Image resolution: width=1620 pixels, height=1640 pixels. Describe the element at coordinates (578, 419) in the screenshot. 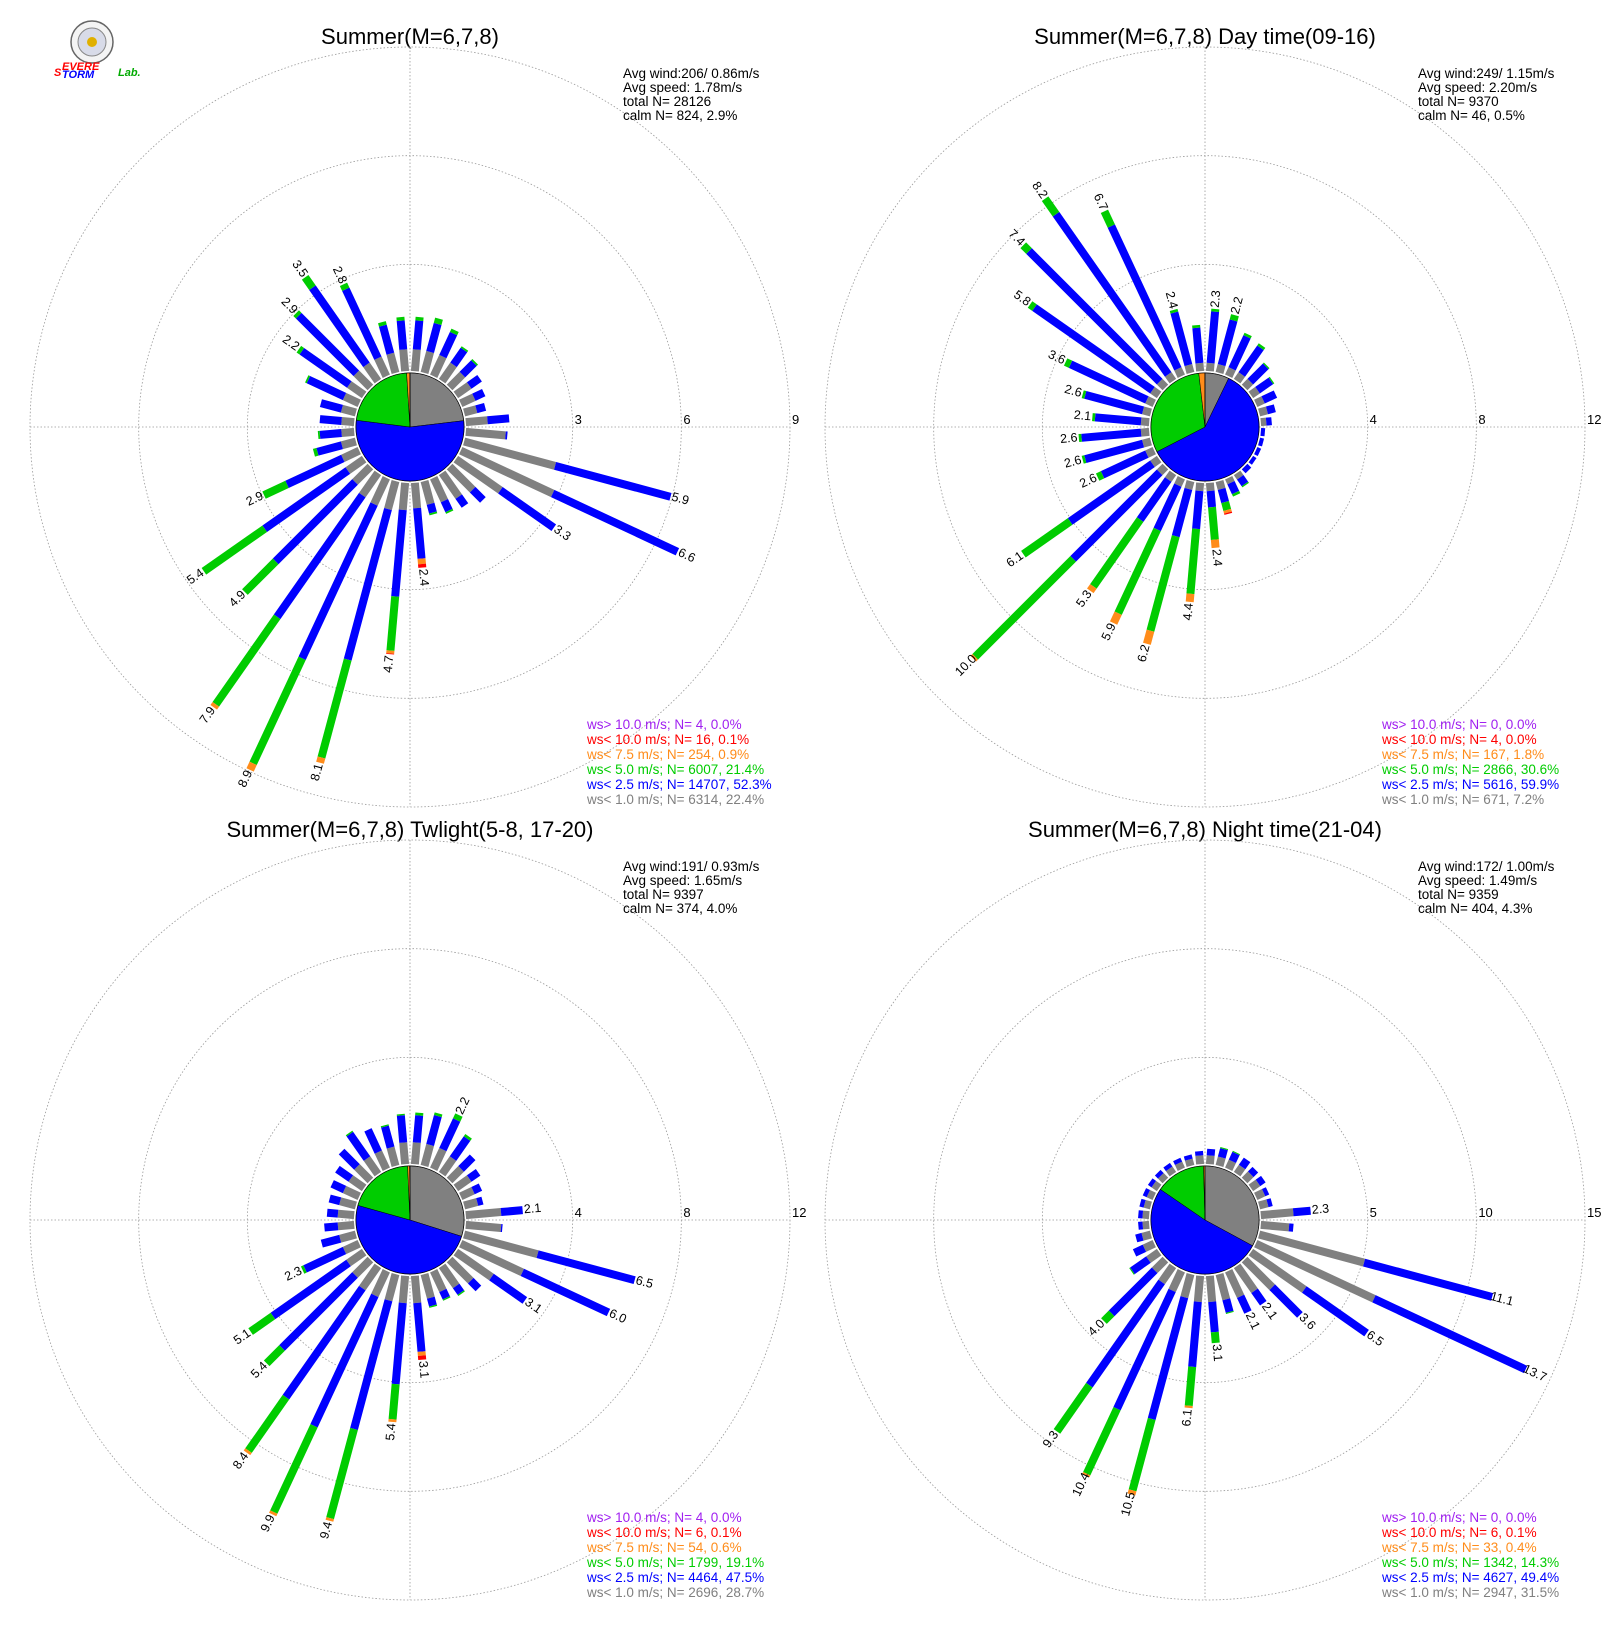

I see `ring-label: 3` at that location.